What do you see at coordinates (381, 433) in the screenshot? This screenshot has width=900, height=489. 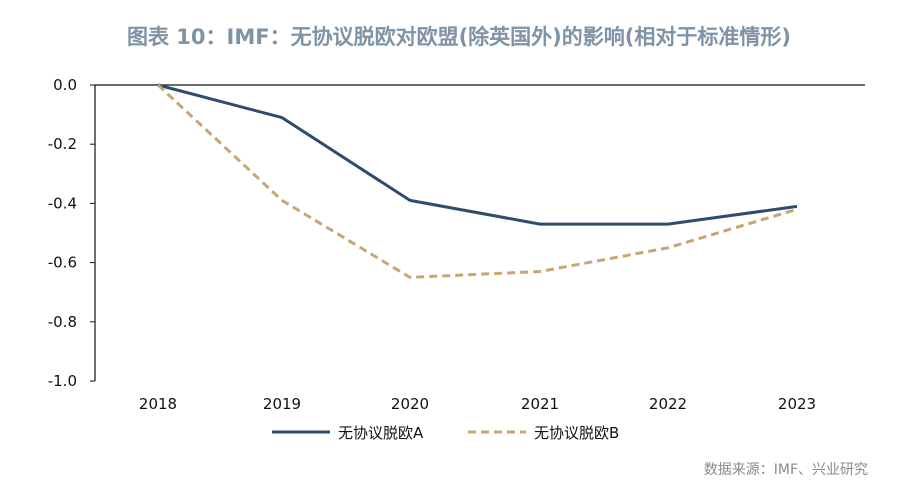 I see `legend-label-1: 无协议脱欧A` at bounding box center [381, 433].